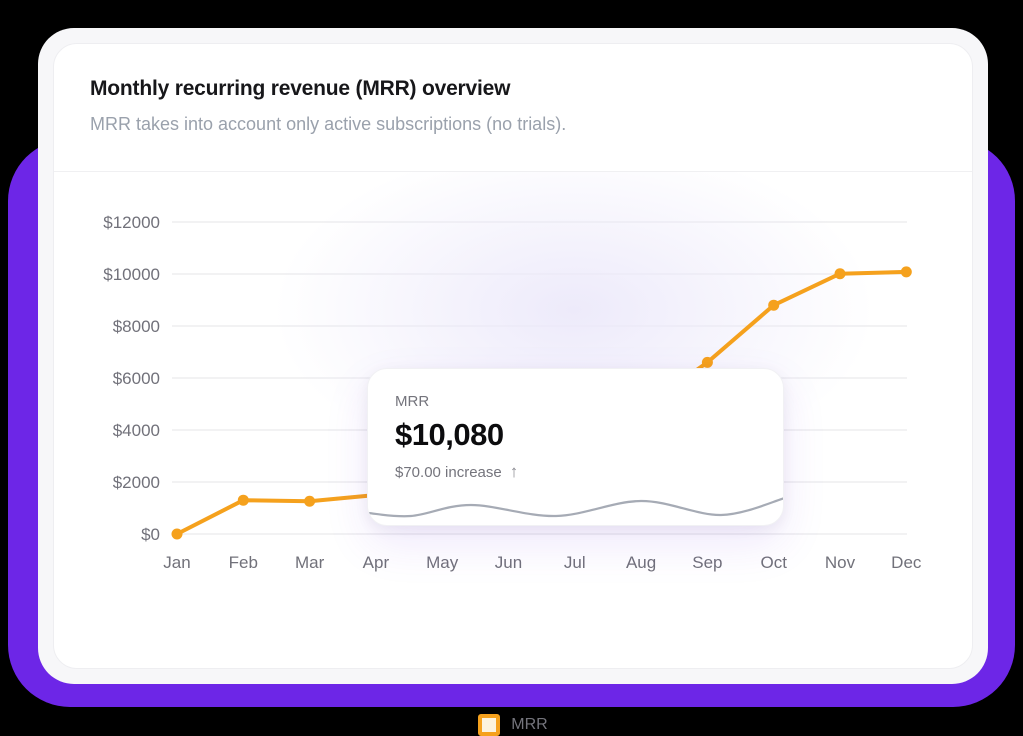 This screenshot has width=1023, height=736. Describe the element at coordinates (376, 562) in the screenshot. I see `x-axis-label-apr: Apr` at that location.